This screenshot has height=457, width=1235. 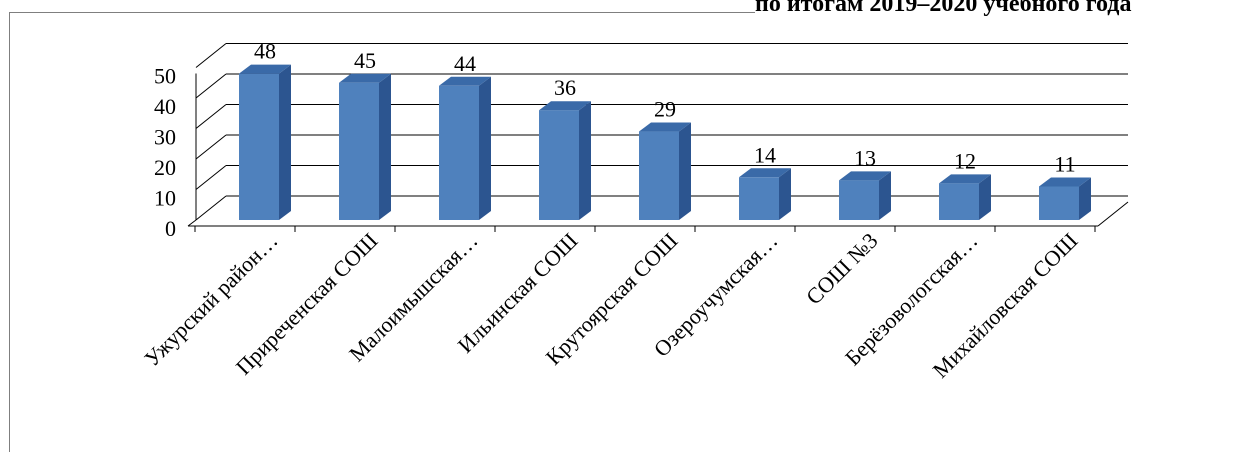 What do you see at coordinates (841, 268) in the screenshot?
I see `x-tick-label-6: СОШ №3` at bounding box center [841, 268].